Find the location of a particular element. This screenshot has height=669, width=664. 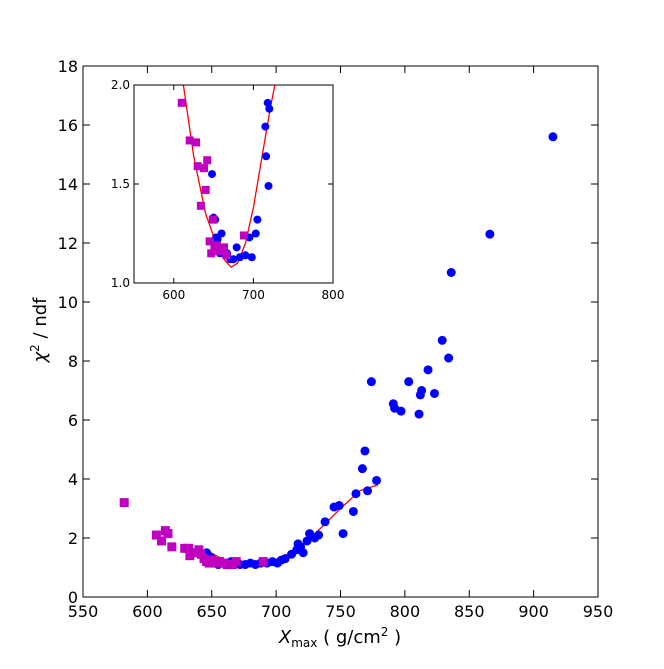

y-tick-label: 18 is located at coordinates (68, 66).